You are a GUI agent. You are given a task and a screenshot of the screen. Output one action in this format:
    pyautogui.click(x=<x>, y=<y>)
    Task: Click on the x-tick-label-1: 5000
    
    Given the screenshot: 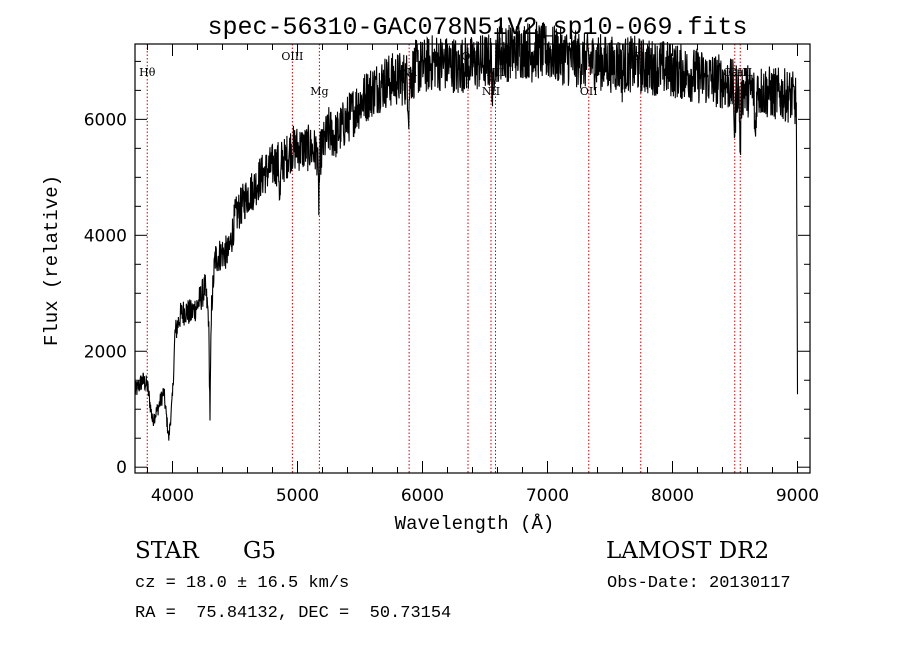 What is the action you would take?
    pyautogui.click(x=297, y=496)
    